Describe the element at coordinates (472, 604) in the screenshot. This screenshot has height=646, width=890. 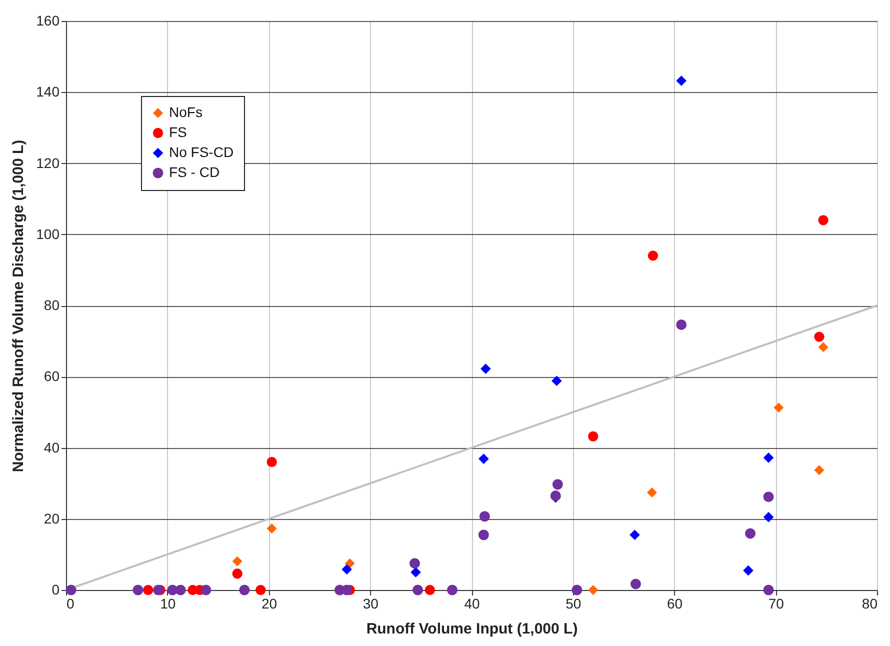
I see `x-tick-label: 40` at that location.